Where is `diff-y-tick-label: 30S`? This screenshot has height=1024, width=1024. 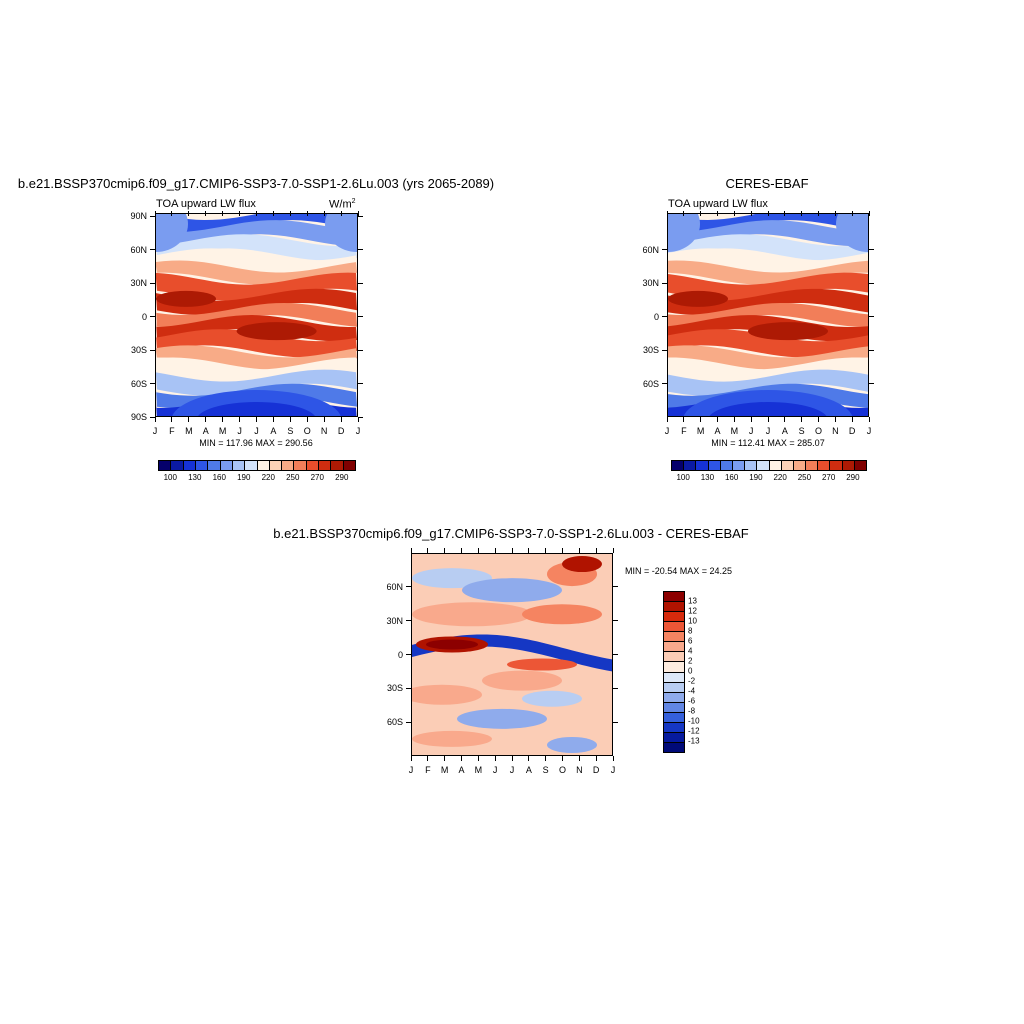
diff-y-tick-label: 30S is located at coordinates (394, 688).